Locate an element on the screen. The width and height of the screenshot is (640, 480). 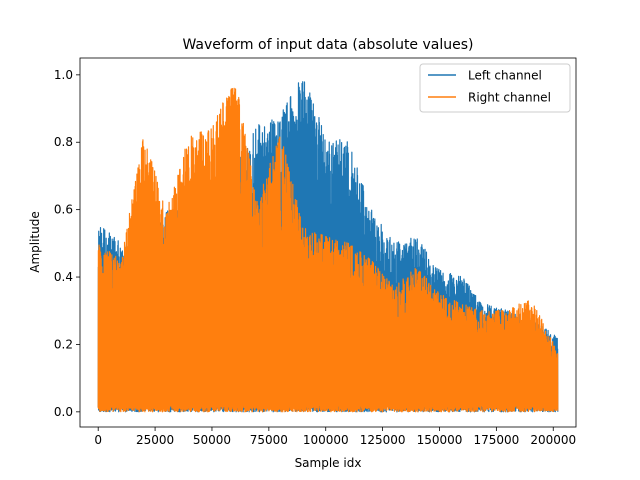
x-tick-label: 100000 is located at coordinates (326, 440).